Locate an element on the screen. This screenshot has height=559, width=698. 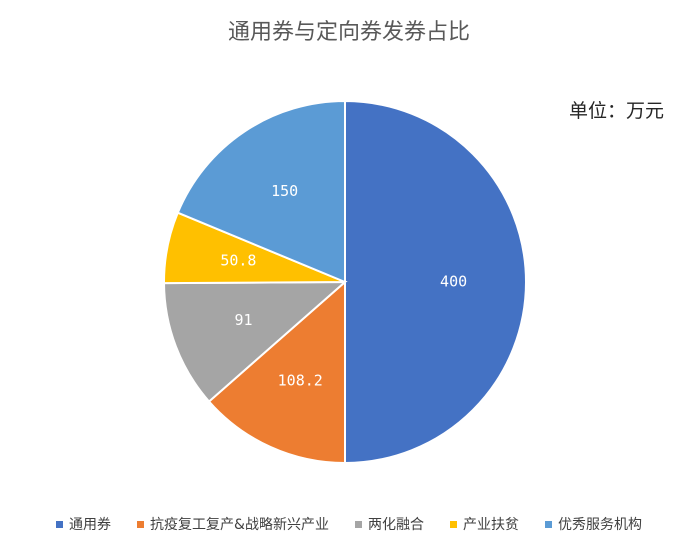
legend-label-1: 通用券 is located at coordinates (90, 525).